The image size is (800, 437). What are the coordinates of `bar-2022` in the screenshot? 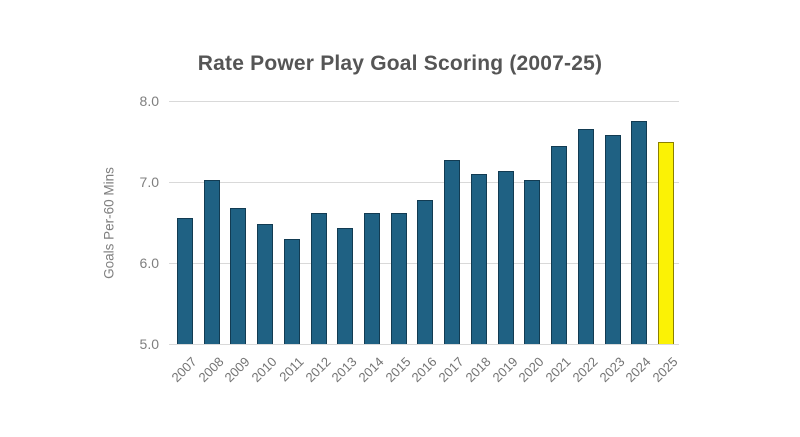 It's located at (585, 236).